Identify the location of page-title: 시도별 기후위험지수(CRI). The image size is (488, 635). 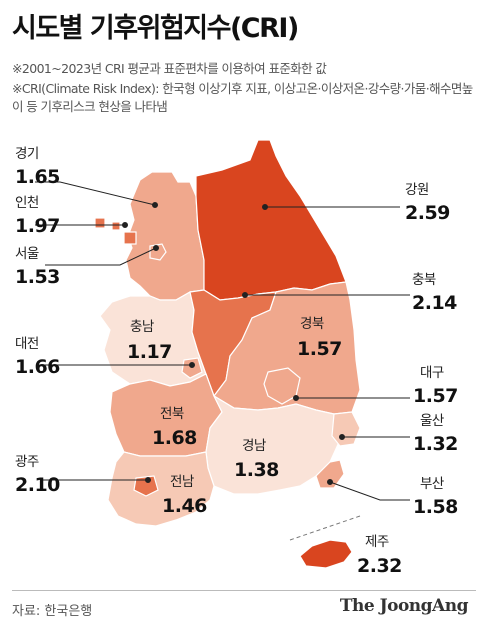
(155, 28).